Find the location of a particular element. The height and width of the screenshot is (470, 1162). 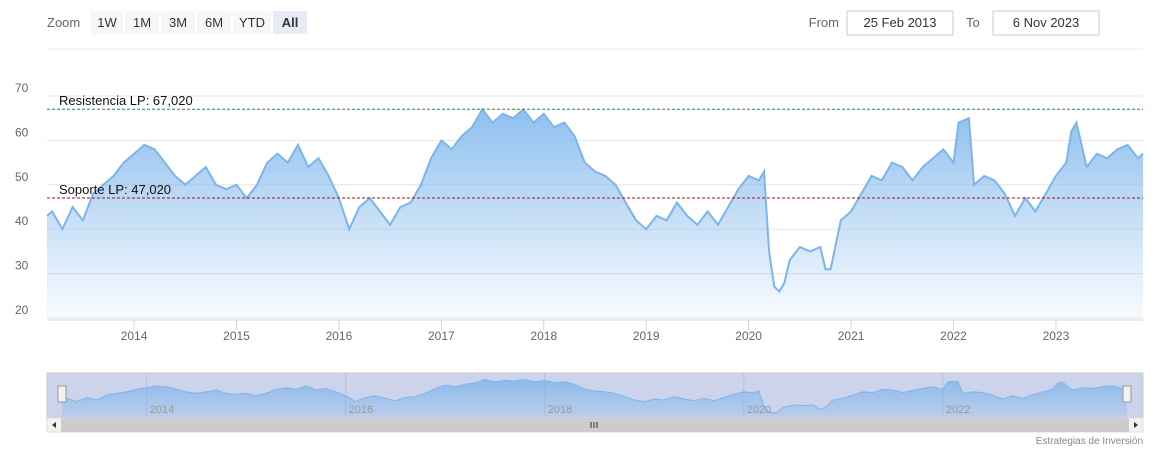

x-tick-label: 2014 is located at coordinates (134, 336).